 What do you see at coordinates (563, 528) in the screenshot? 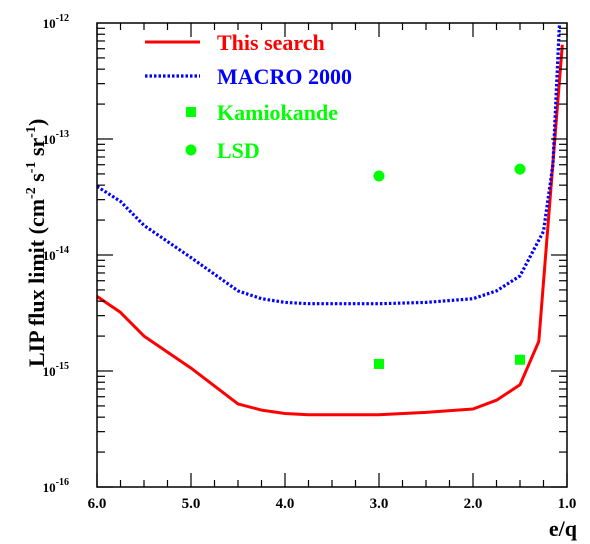
I see `x-axis-title: e/q` at bounding box center [563, 528].